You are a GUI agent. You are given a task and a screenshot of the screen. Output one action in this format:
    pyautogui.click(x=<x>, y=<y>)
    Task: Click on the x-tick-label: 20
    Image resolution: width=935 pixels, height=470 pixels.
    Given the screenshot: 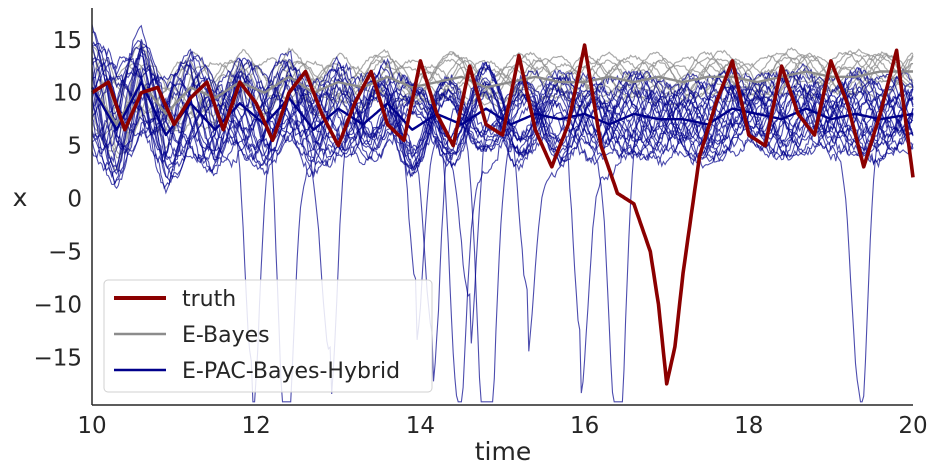 What is the action you would take?
    pyautogui.click(x=912, y=426)
    